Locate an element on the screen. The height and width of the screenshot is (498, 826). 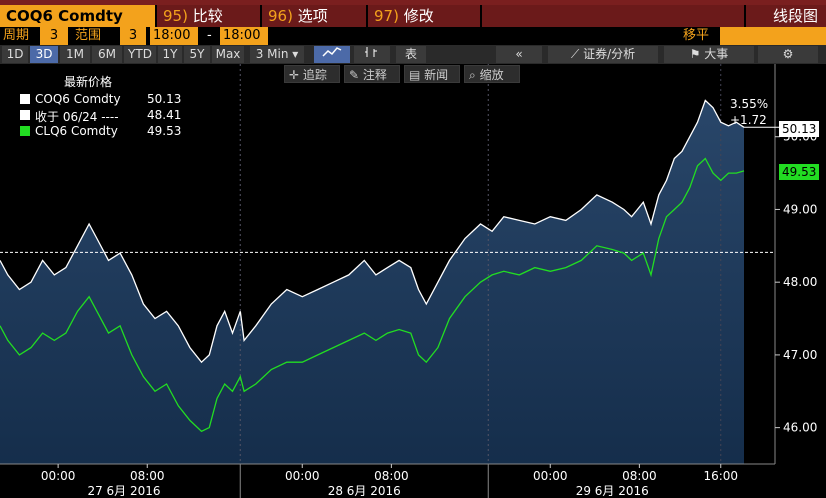
trace-tool-button: ✛ 追踪 is located at coordinates (312, 74).